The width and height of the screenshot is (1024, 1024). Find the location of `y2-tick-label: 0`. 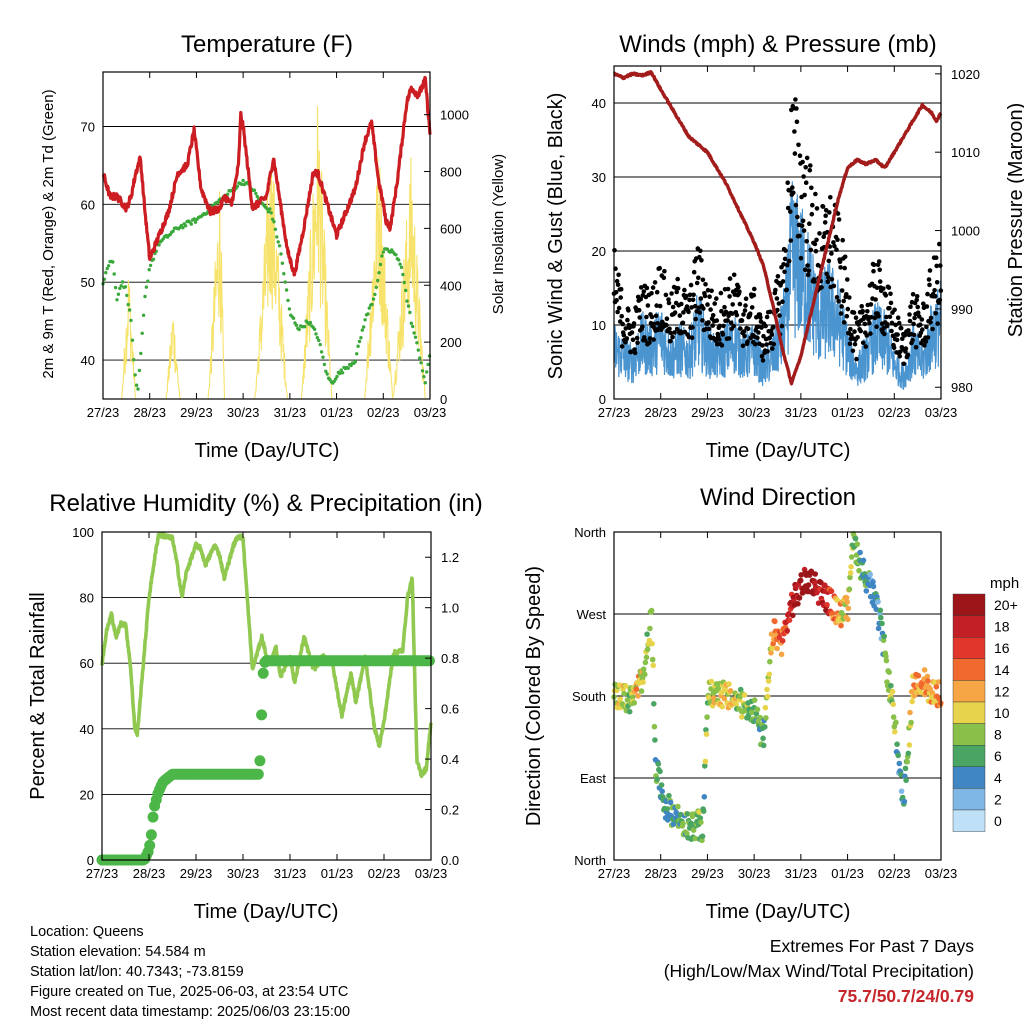

y2-tick-label: 0 is located at coordinates (443, 399).